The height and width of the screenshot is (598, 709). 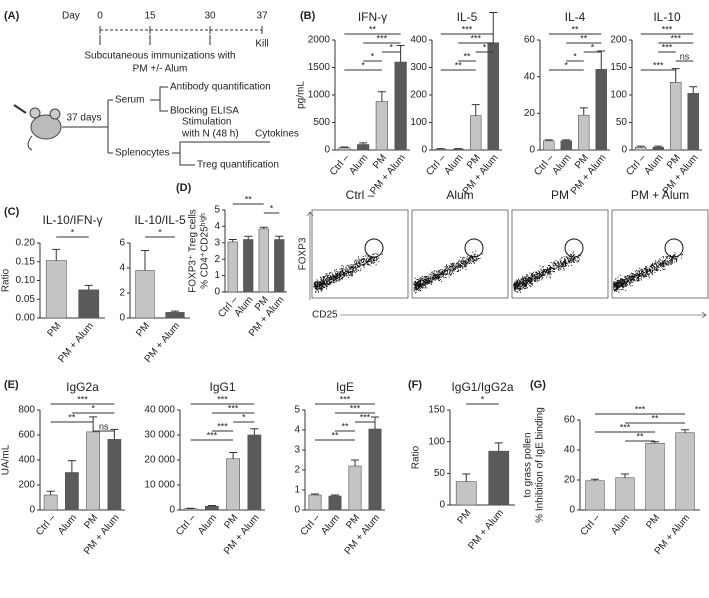 I want to click on y-tick-label: 100, so click(x=436, y=441).